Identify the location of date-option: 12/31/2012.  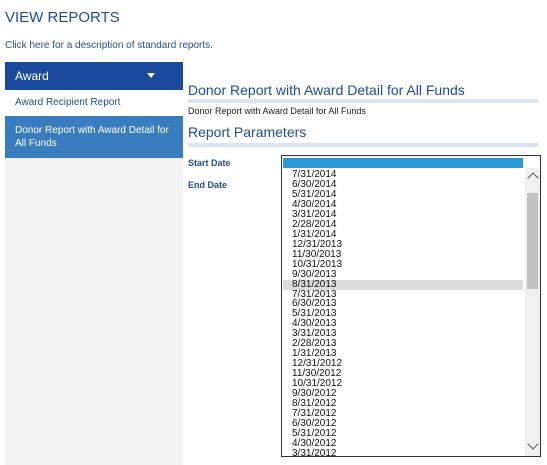
(317, 364).